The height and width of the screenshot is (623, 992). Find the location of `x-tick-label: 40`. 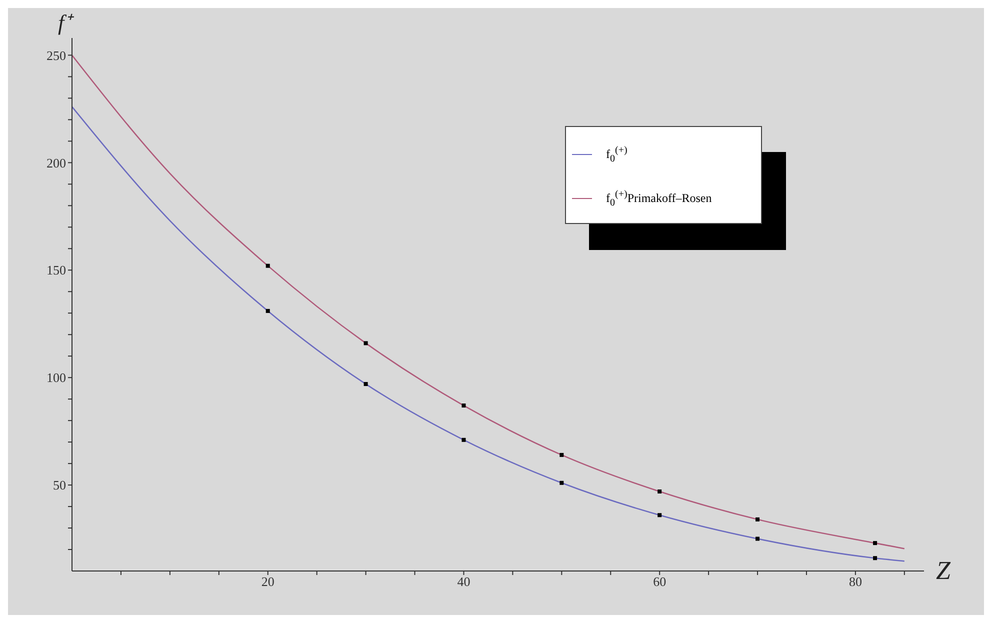

x-tick-label: 40 is located at coordinates (463, 582).